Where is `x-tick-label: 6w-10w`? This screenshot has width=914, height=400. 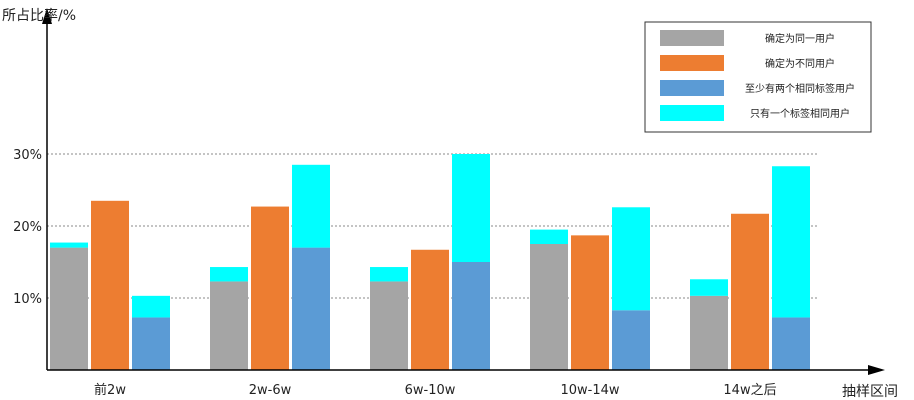 x-tick-label: 6w-10w is located at coordinates (430, 390).